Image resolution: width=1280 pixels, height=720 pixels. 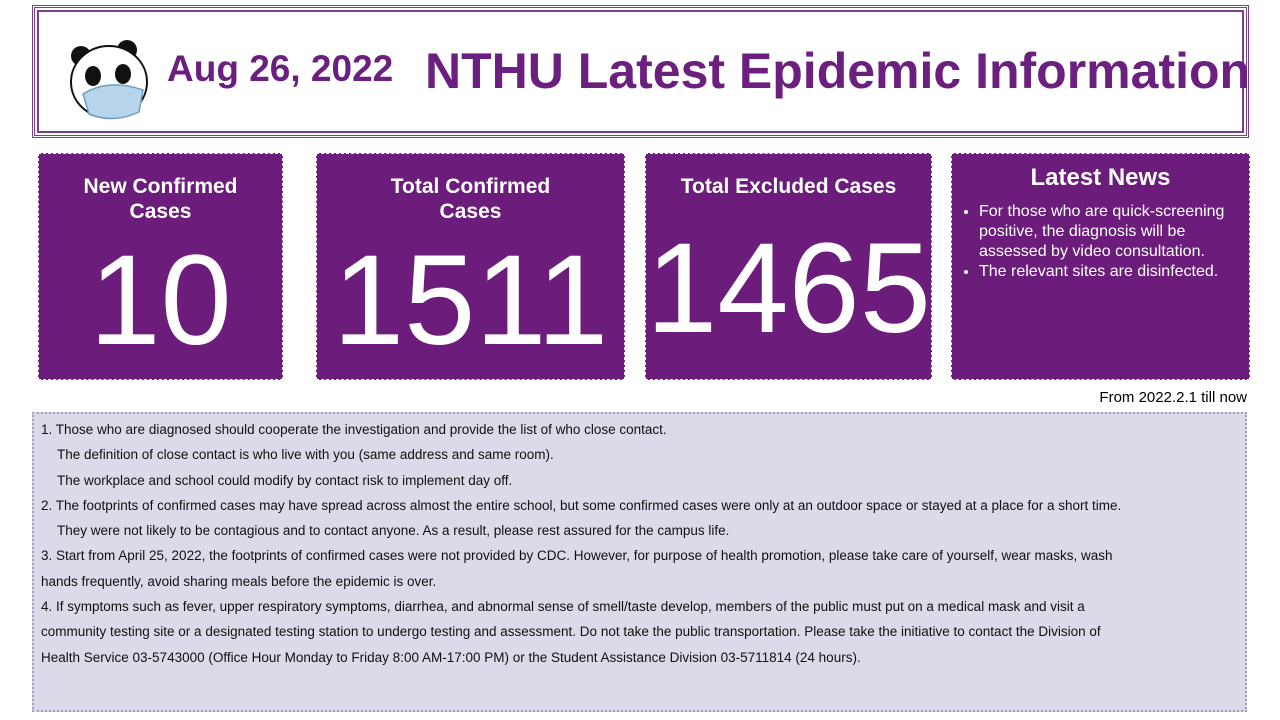 What do you see at coordinates (109, 80) in the screenshot?
I see `panda-icon` at bounding box center [109, 80].